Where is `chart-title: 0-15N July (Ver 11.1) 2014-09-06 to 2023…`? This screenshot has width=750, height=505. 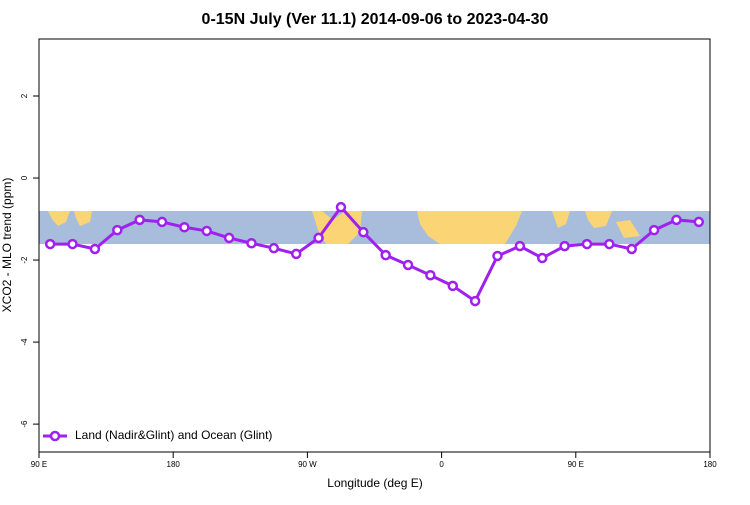
chart-title: 0-15N July (Ver 11.1) 2014-09-06 to 2023… is located at coordinates (375, 19).